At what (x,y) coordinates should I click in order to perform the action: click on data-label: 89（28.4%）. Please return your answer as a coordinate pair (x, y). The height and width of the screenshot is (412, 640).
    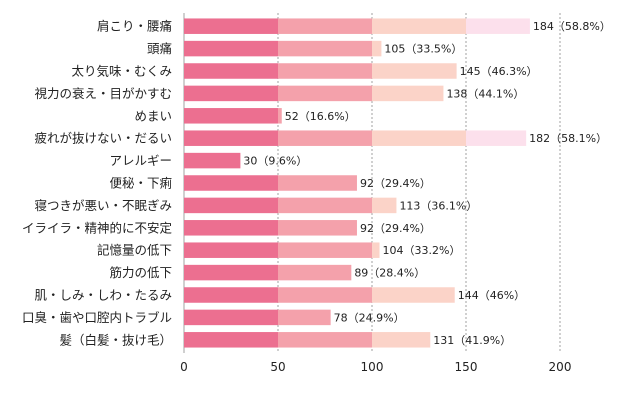
    Looking at the image, I should click on (389, 273).